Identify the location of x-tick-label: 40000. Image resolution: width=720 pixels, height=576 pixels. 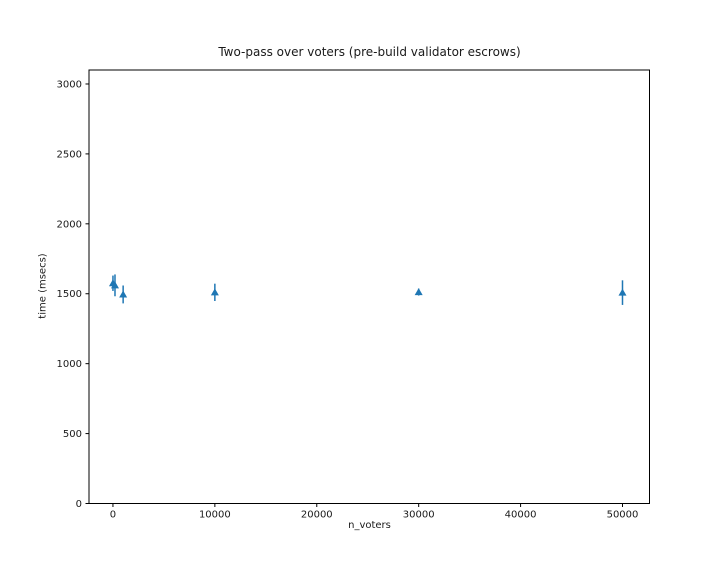
(521, 515).